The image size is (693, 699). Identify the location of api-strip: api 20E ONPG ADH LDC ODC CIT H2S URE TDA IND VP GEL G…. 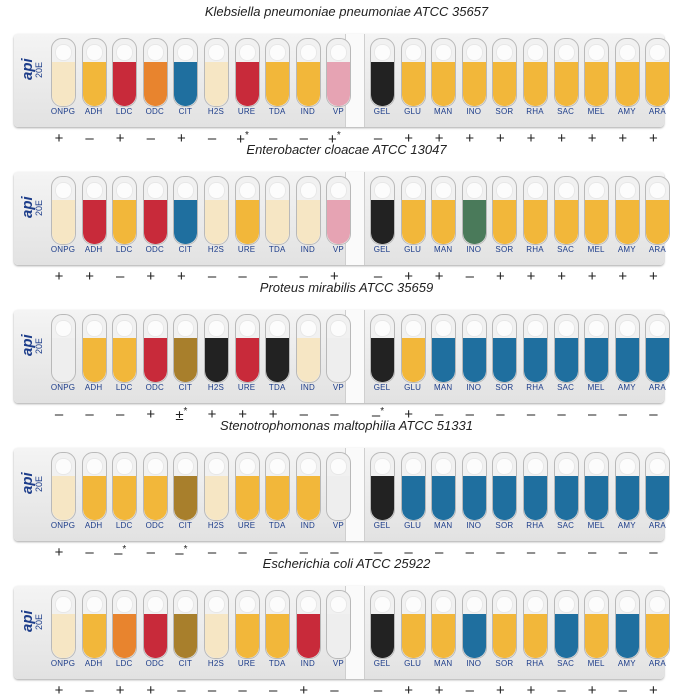
(339, 80).